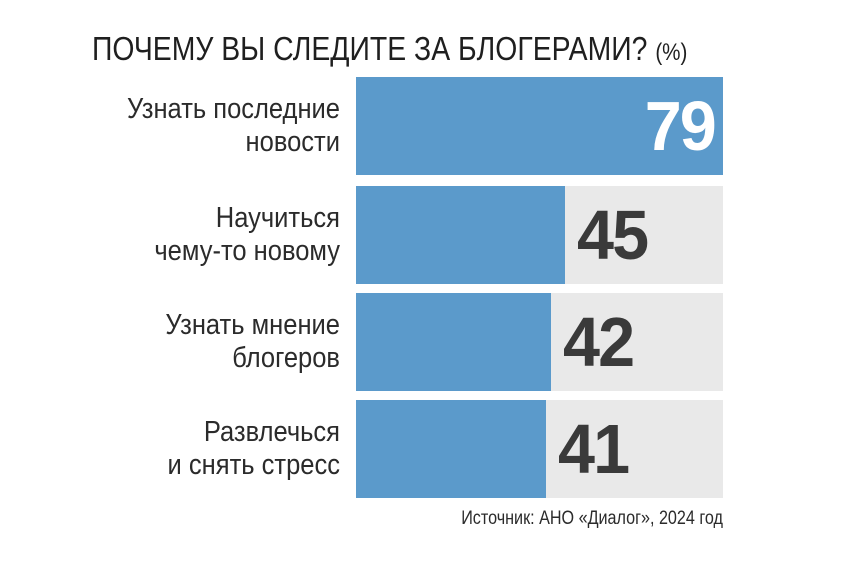  I want to click on unit-label: (%), so click(671, 52).